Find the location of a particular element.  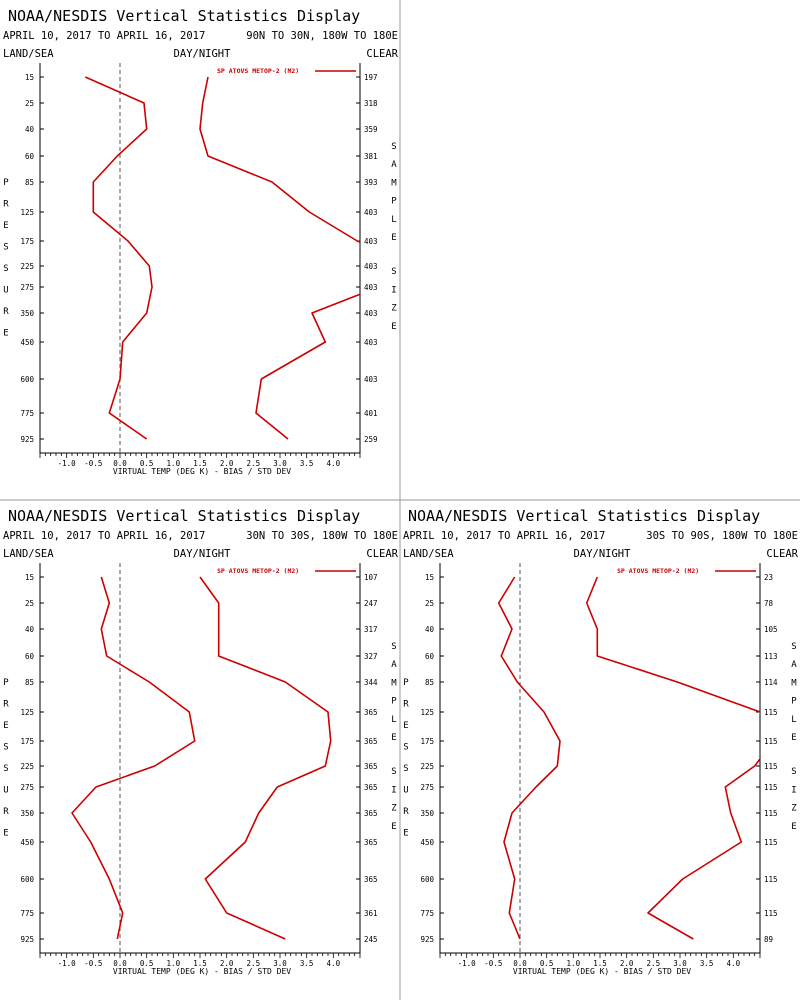

region-label: 30N TO 30S, 180W TO 180E is located at coordinates (322, 536).